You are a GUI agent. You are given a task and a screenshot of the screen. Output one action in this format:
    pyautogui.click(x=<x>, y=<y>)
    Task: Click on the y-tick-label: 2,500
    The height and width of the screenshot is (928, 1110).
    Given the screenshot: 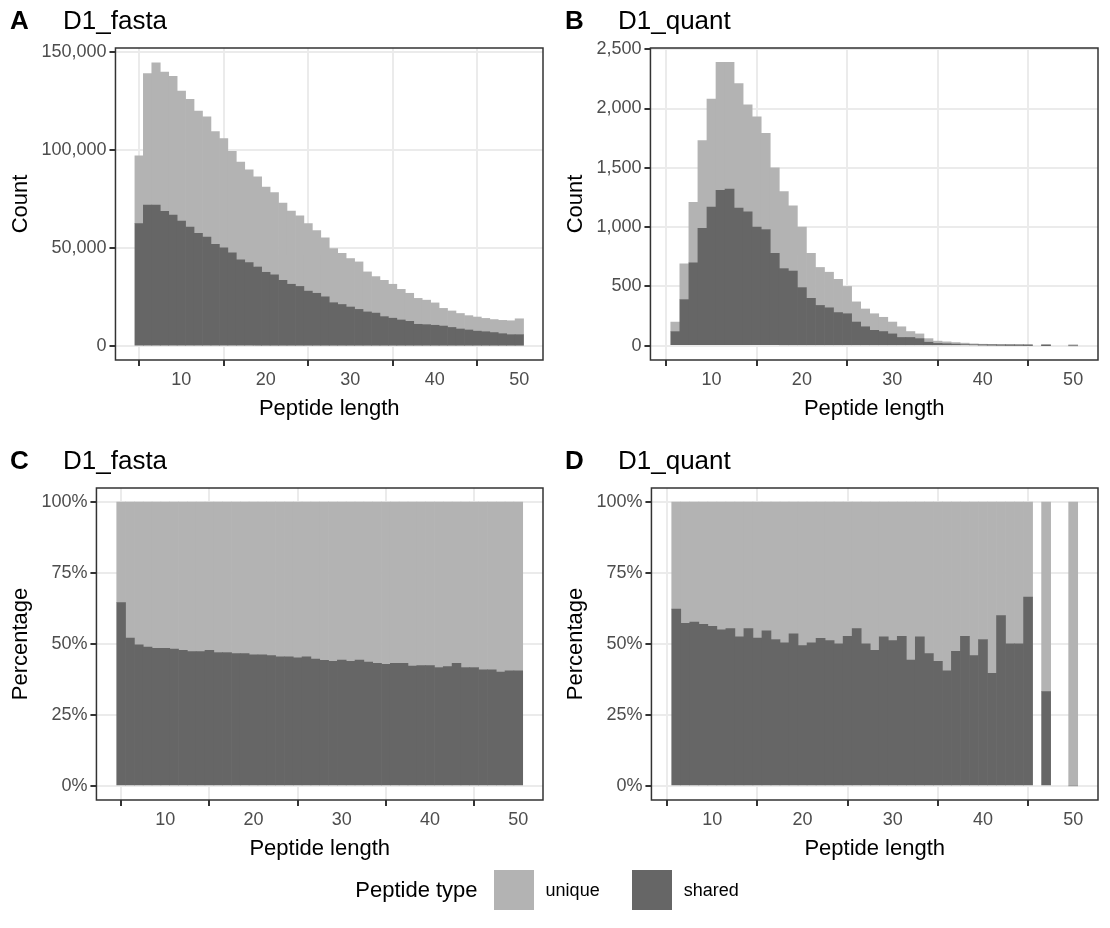 What is the action you would take?
    pyautogui.click(x=619, y=48)
    